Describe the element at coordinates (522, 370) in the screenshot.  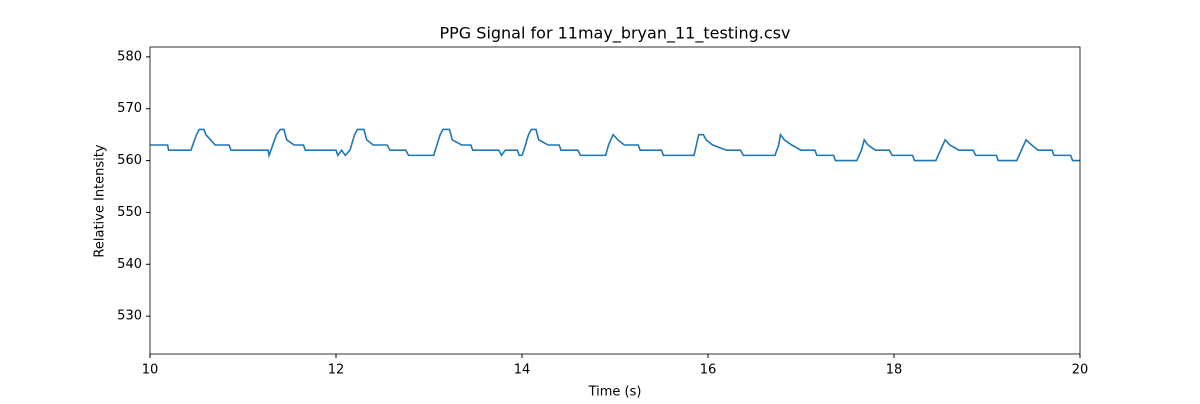
I see `x-tick-label: 14` at that location.